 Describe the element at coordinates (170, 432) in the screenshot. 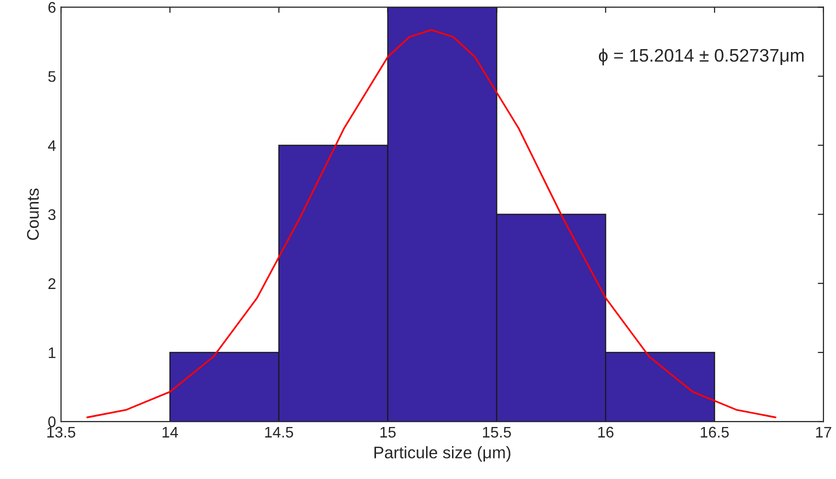

I see `x-tick-label: 14` at that location.